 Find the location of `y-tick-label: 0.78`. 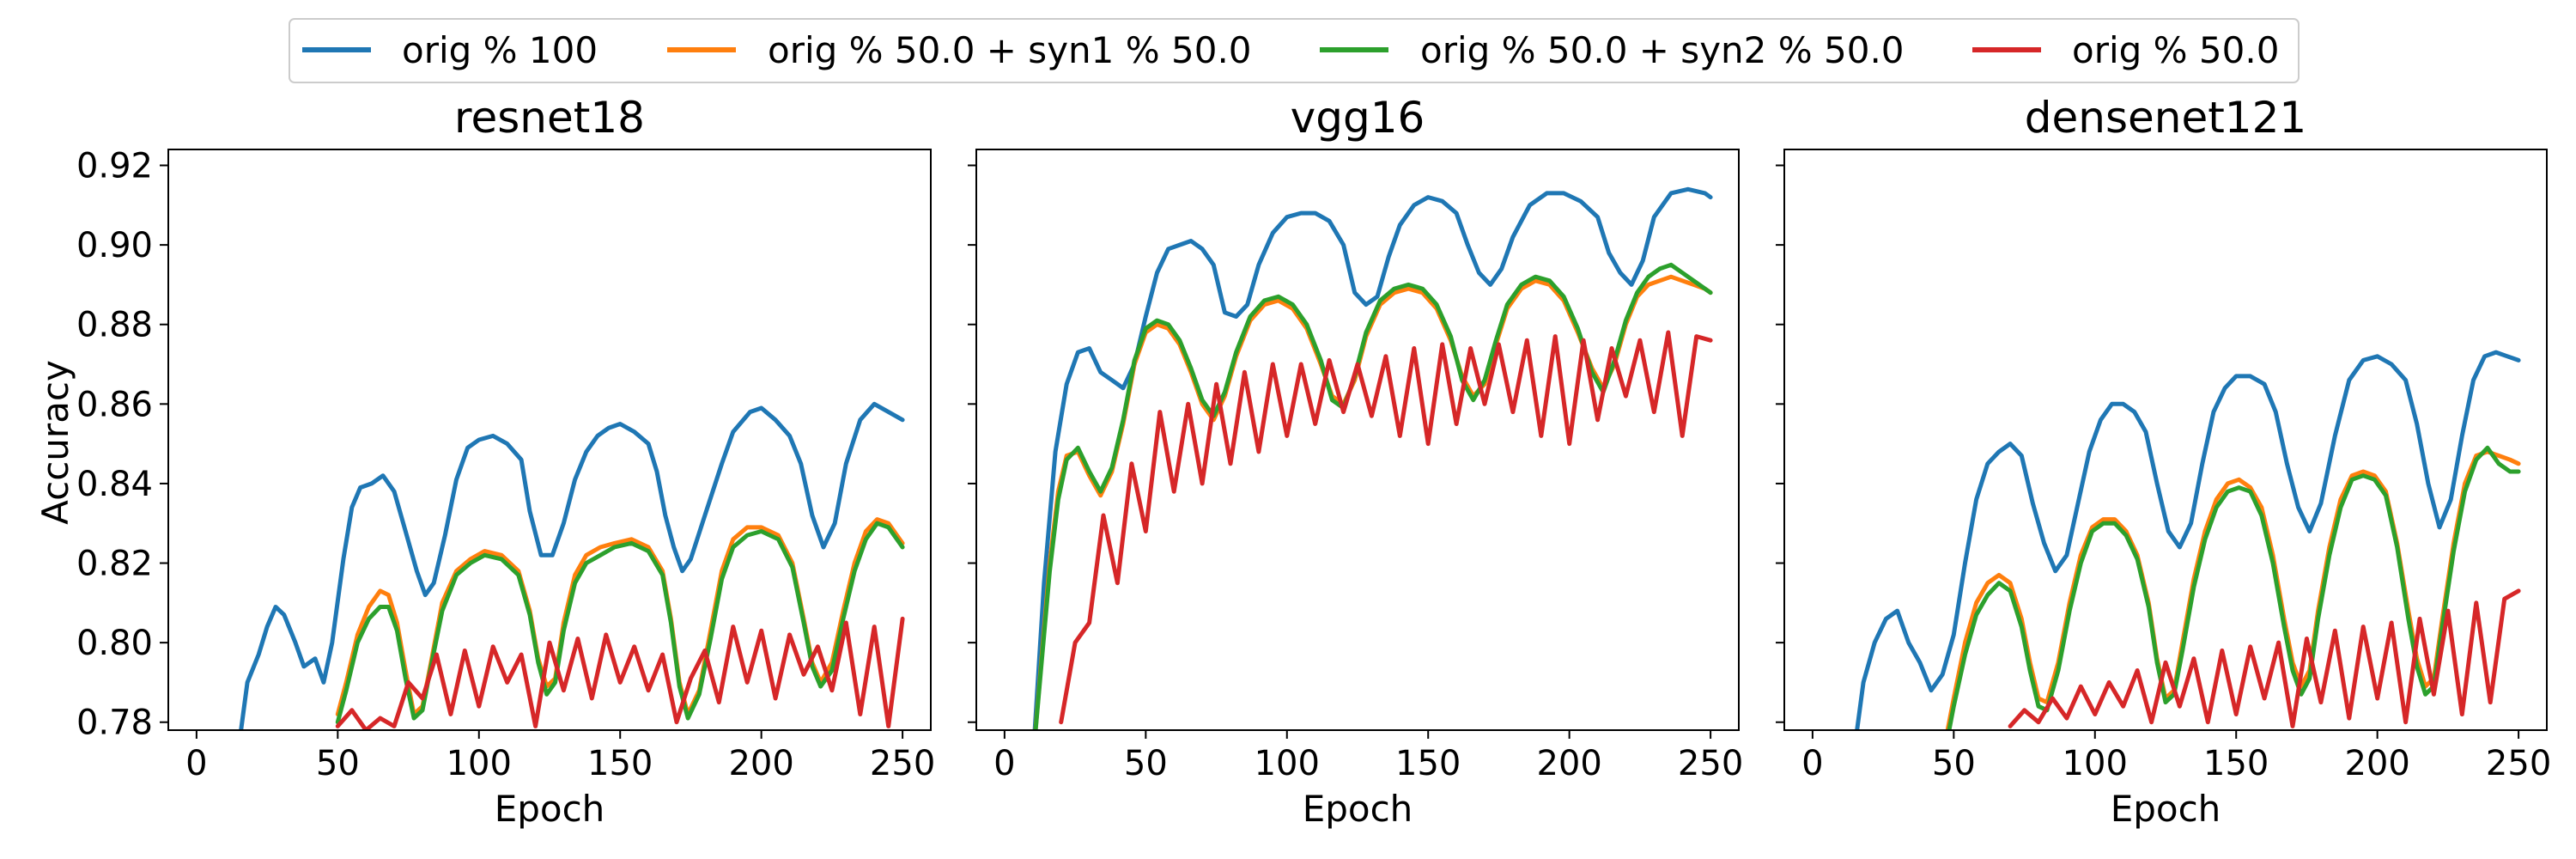

y-tick-label: 0.78 is located at coordinates (114, 723).